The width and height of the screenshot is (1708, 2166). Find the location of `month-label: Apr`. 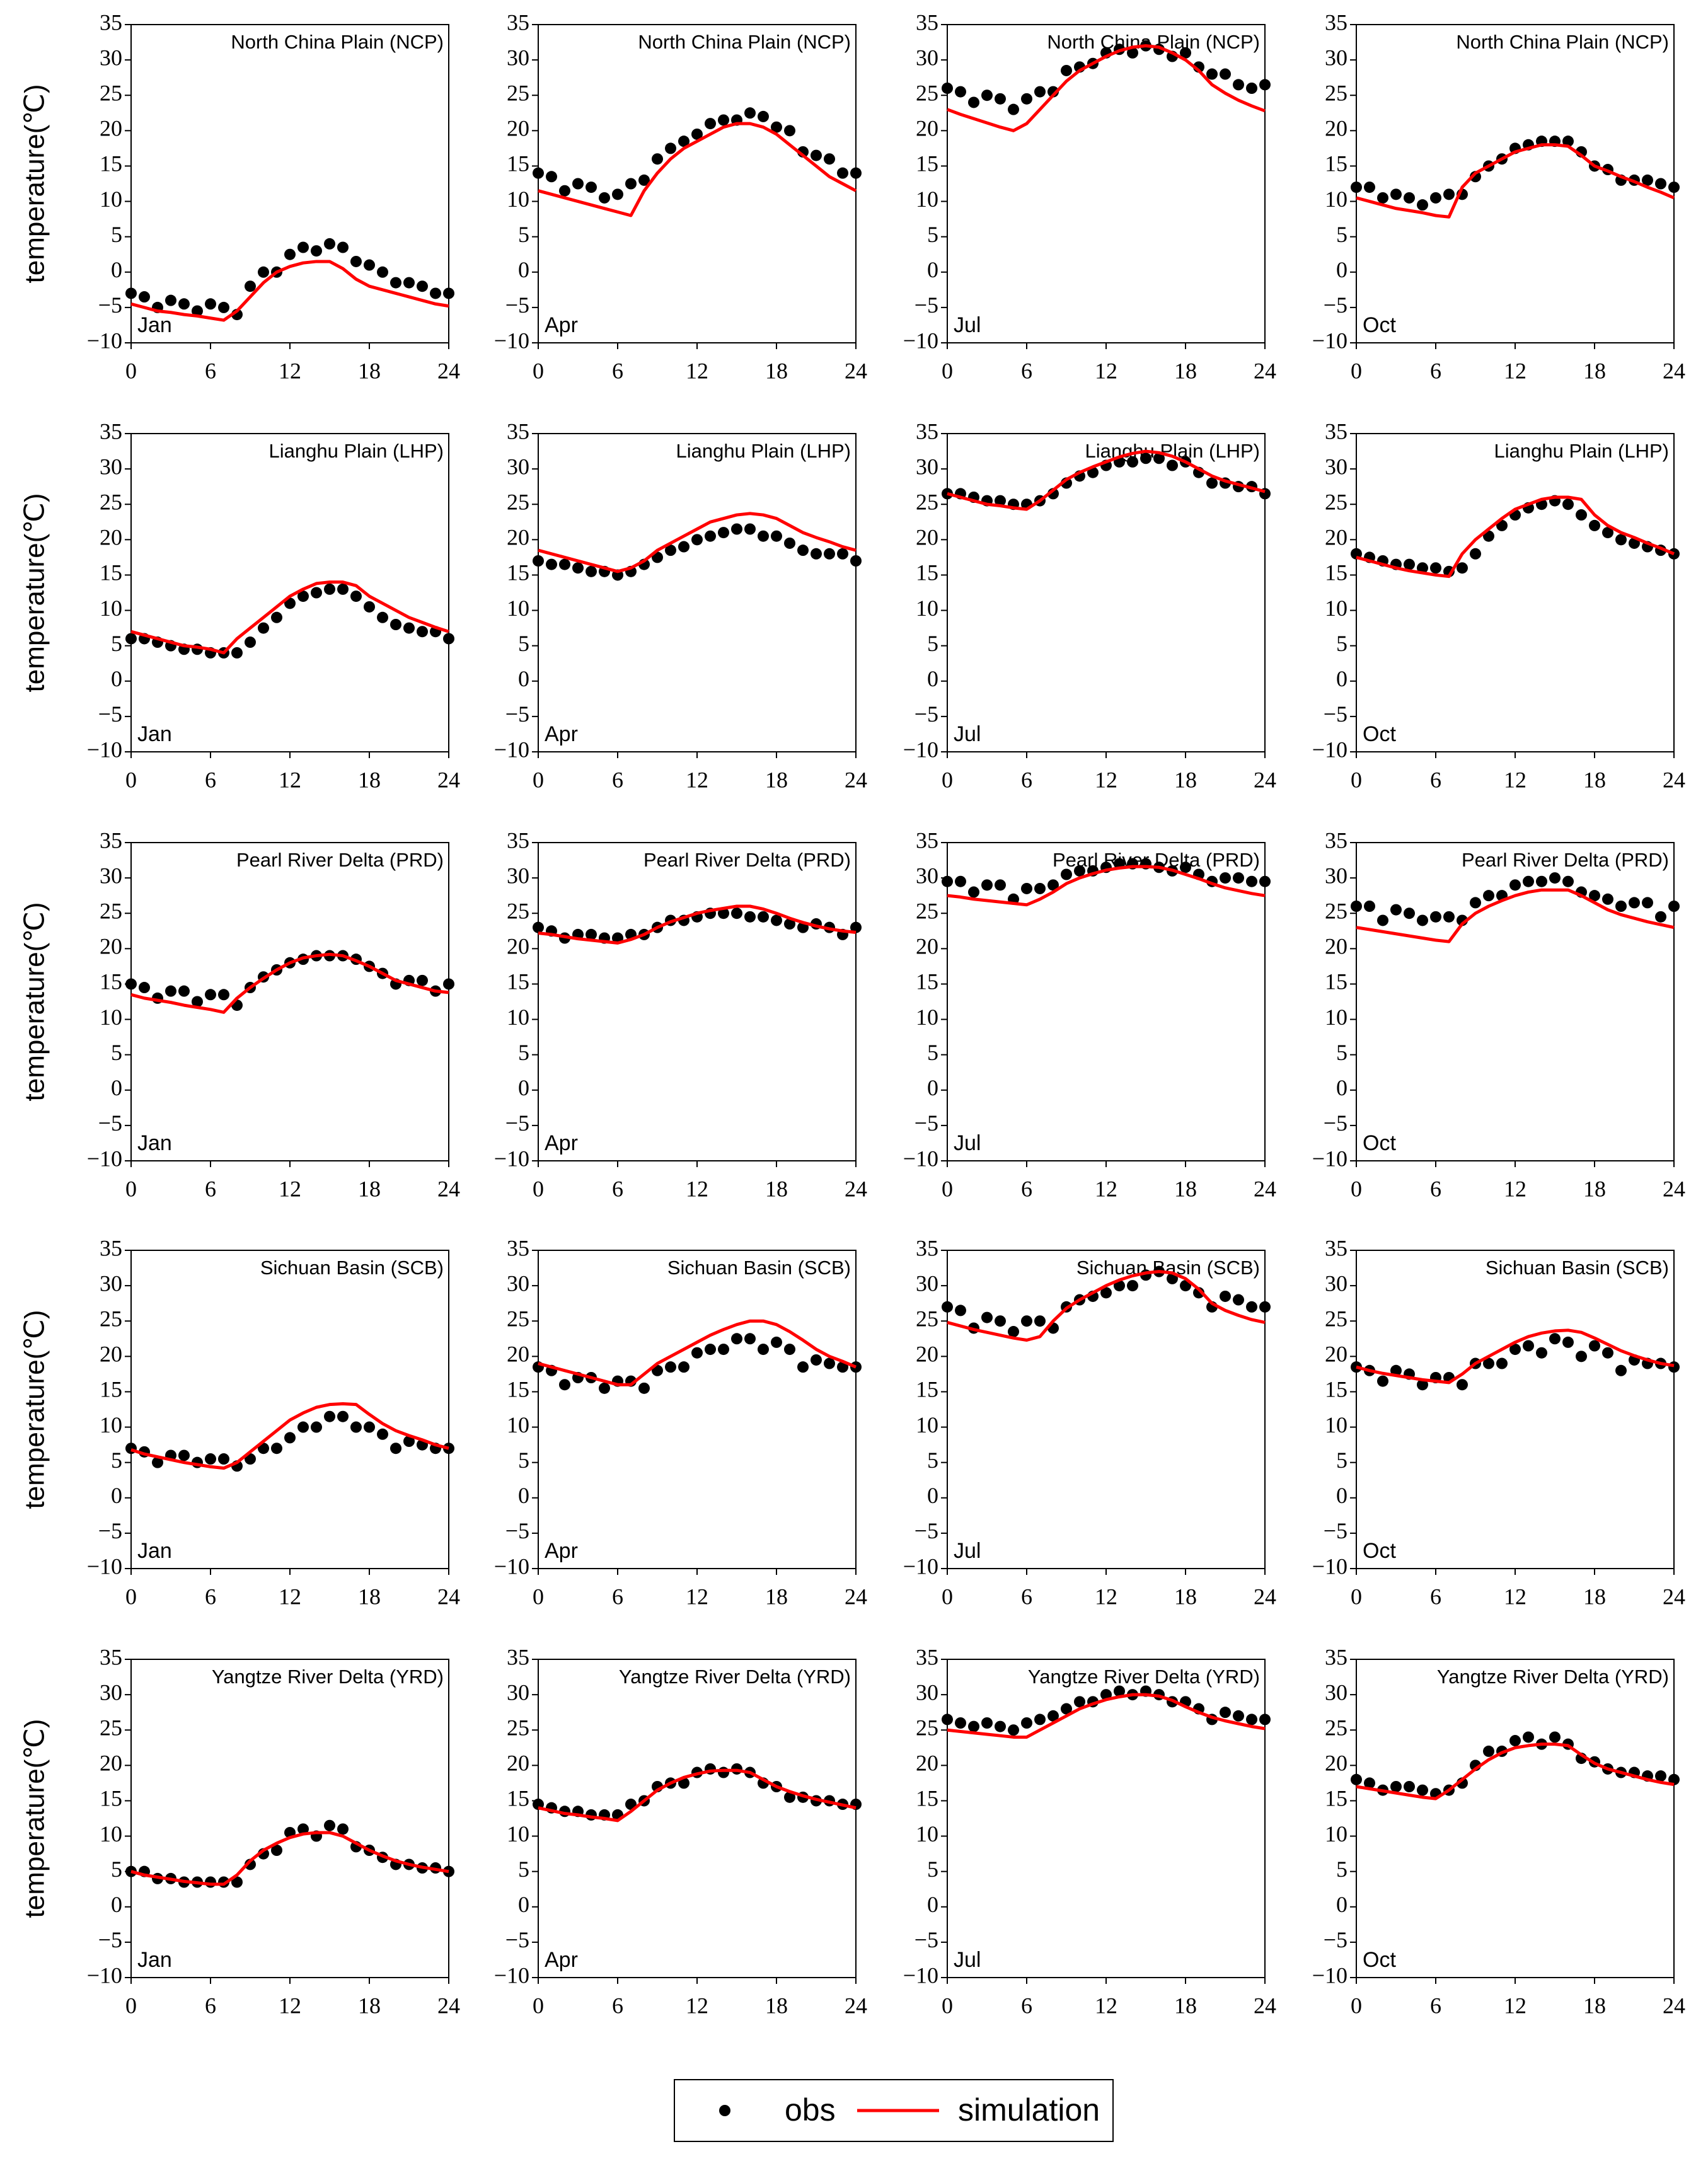

month-label: Apr is located at coordinates (561, 1551).